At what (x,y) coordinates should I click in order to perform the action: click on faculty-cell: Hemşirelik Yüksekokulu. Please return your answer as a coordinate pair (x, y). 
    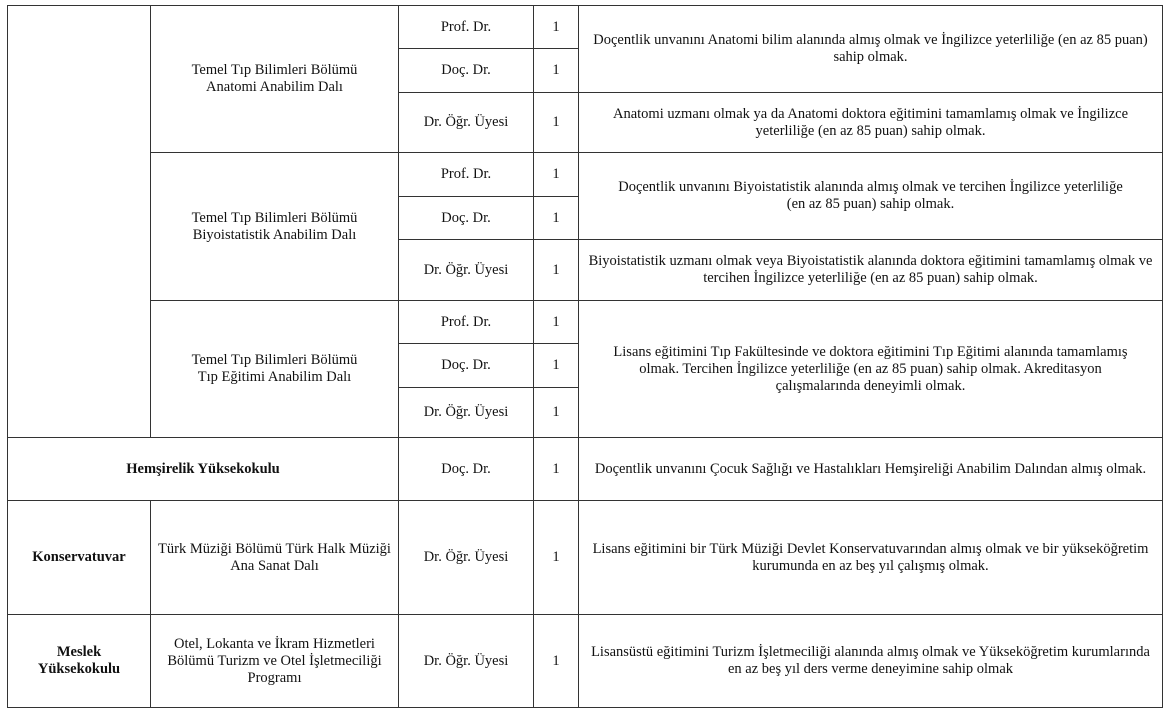
    Looking at the image, I should click on (203, 469).